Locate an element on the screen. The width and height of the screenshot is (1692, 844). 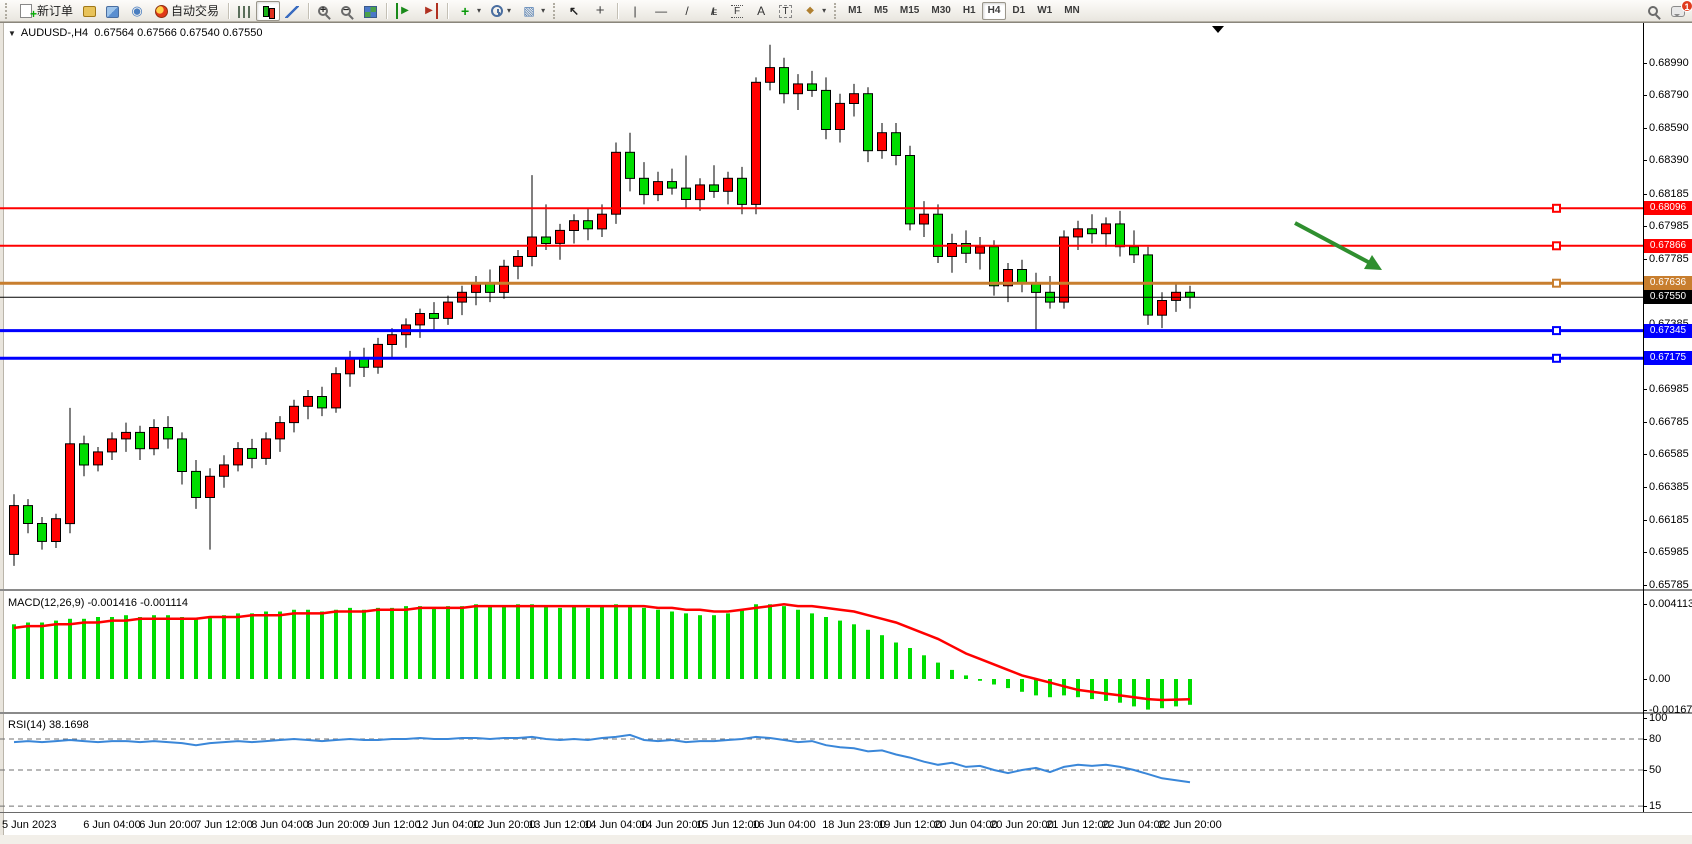
fibo-icon is located at coordinates (737, 11).